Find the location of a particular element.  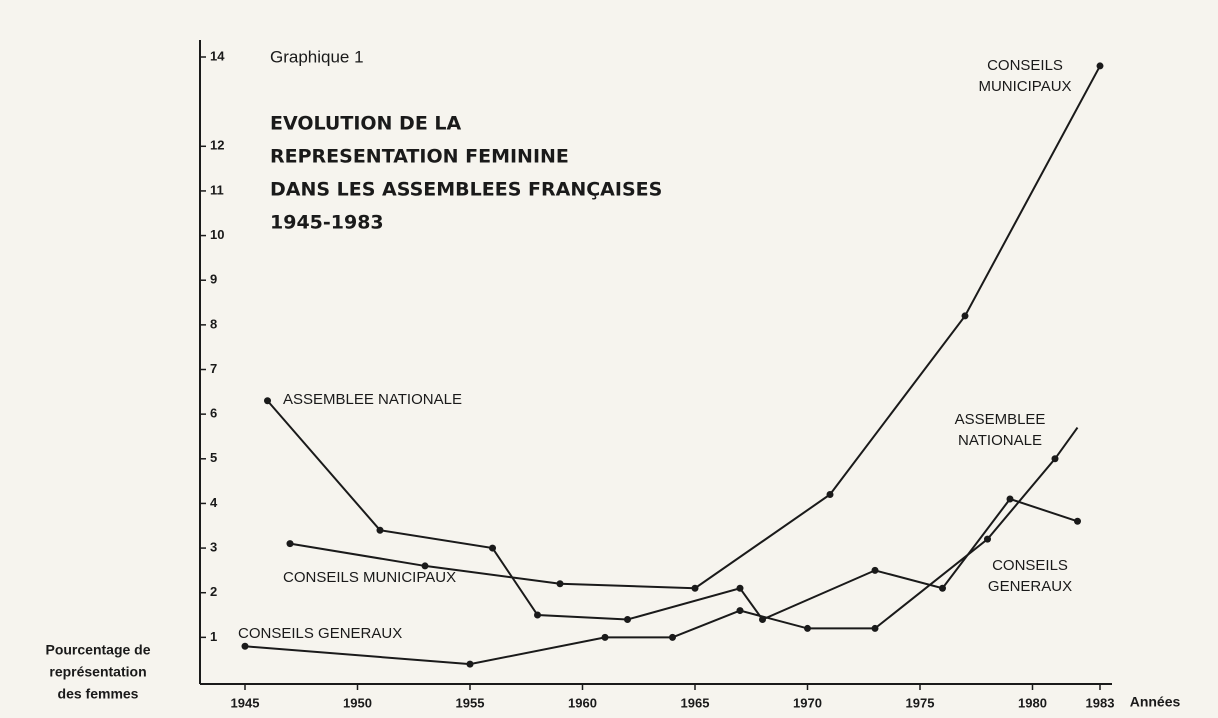

x-tick-label: 1965 is located at coordinates (695, 702).